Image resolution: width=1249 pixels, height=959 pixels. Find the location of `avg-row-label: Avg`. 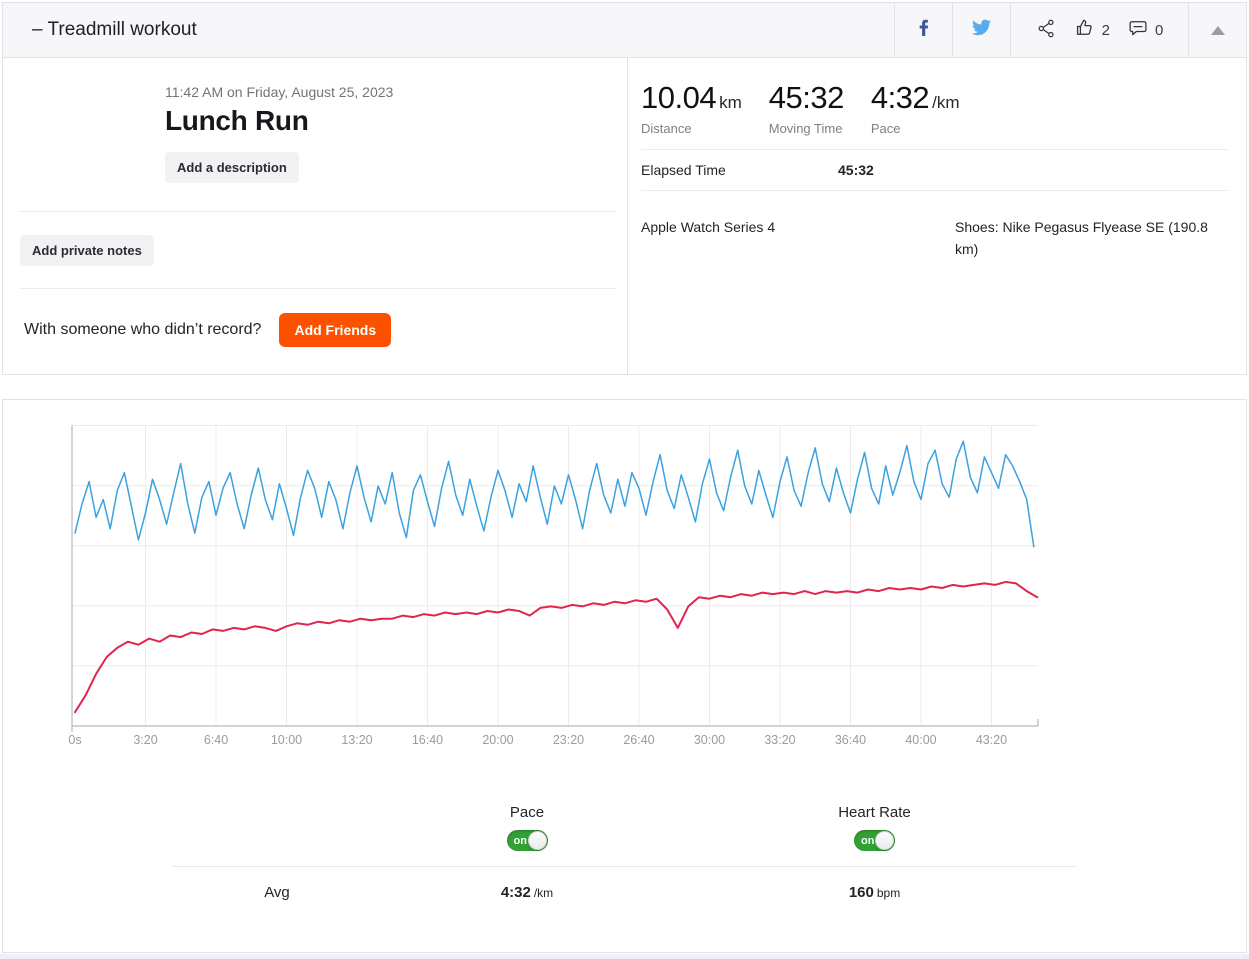

avg-row-label: Avg is located at coordinates (277, 892).